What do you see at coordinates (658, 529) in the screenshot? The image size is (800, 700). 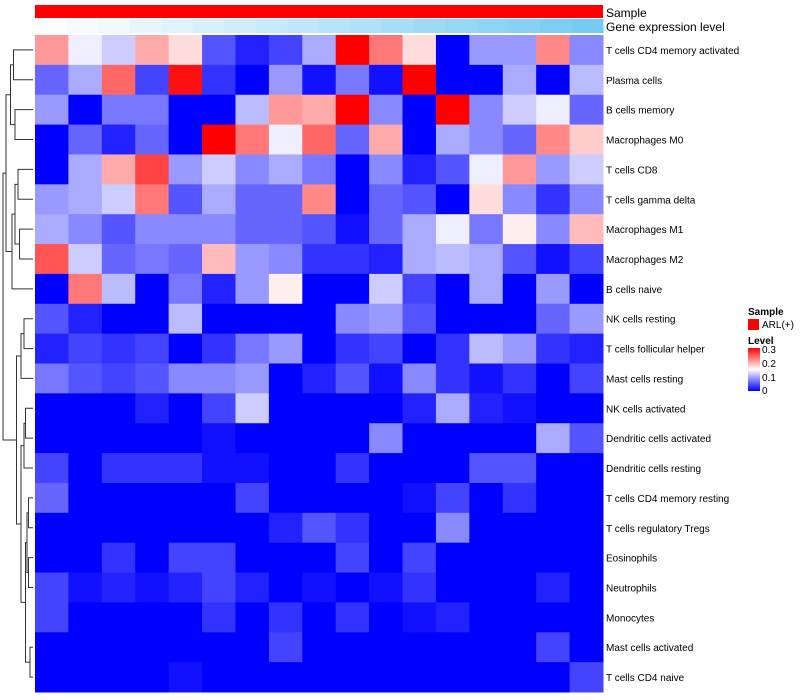 I see `row-label: T cells regulatory Tregs` at bounding box center [658, 529].